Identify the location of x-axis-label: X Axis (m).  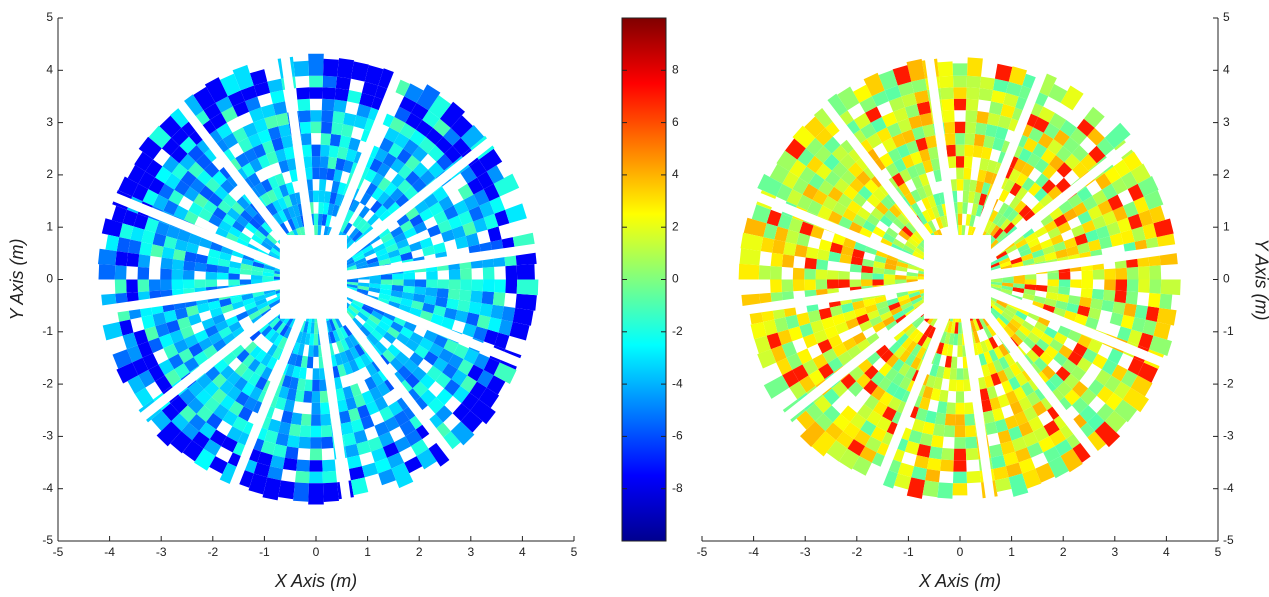
(315, 581).